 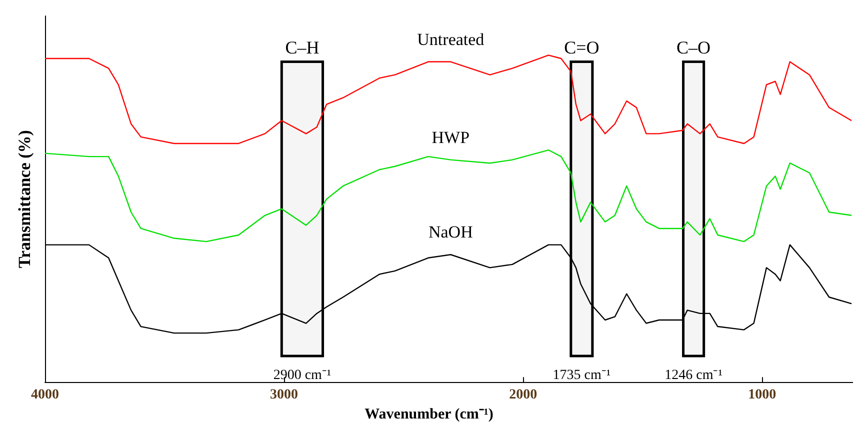 What do you see at coordinates (581, 376) in the screenshot?
I see `annotation: 1735 cm⁻¹` at bounding box center [581, 376].